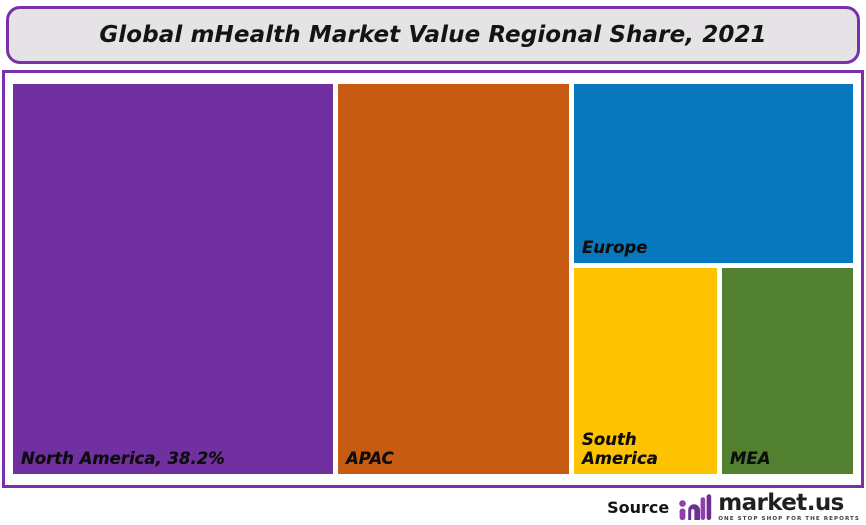 This screenshot has width=866, height=525. What do you see at coordinates (713, 173) in the screenshot?
I see `treemap-tile-europe: Europe` at bounding box center [713, 173].